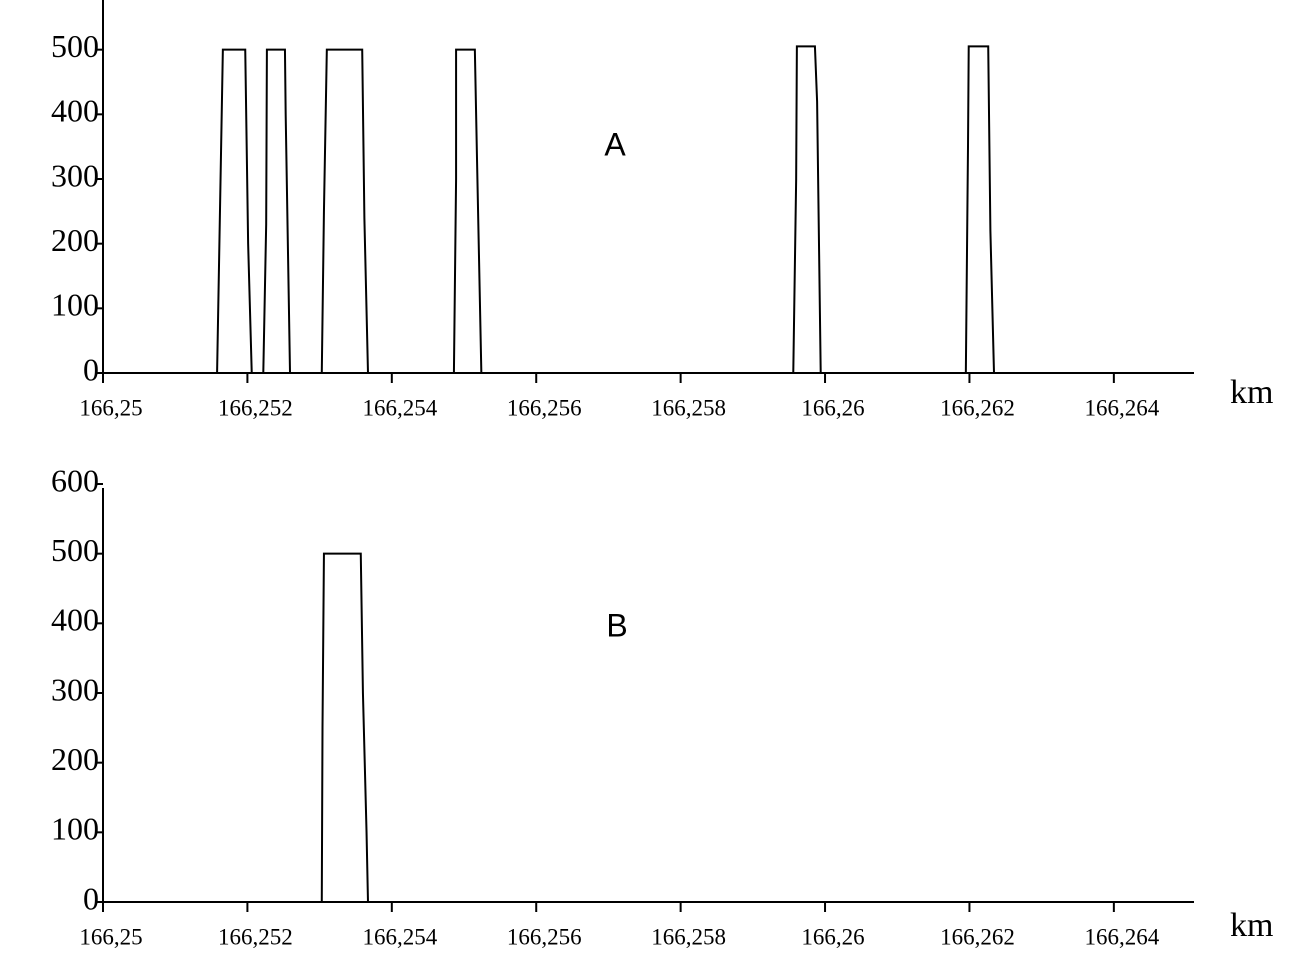 The height and width of the screenshot is (964, 1306). I want to click on panel-annotation: B, so click(616, 625).